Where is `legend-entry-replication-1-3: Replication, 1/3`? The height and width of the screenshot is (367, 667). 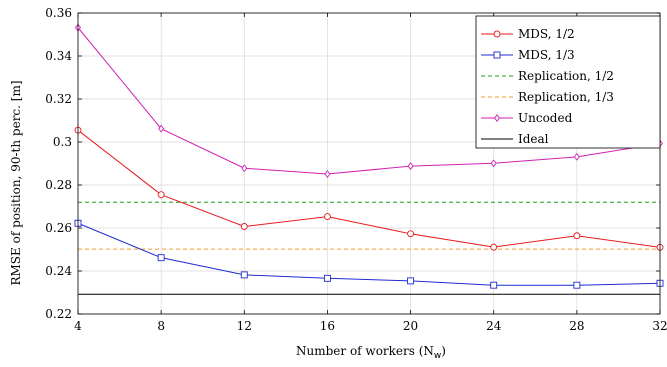
legend-entry-replication-1-3: Replication, 1/3 is located at coordinates (547, 97).